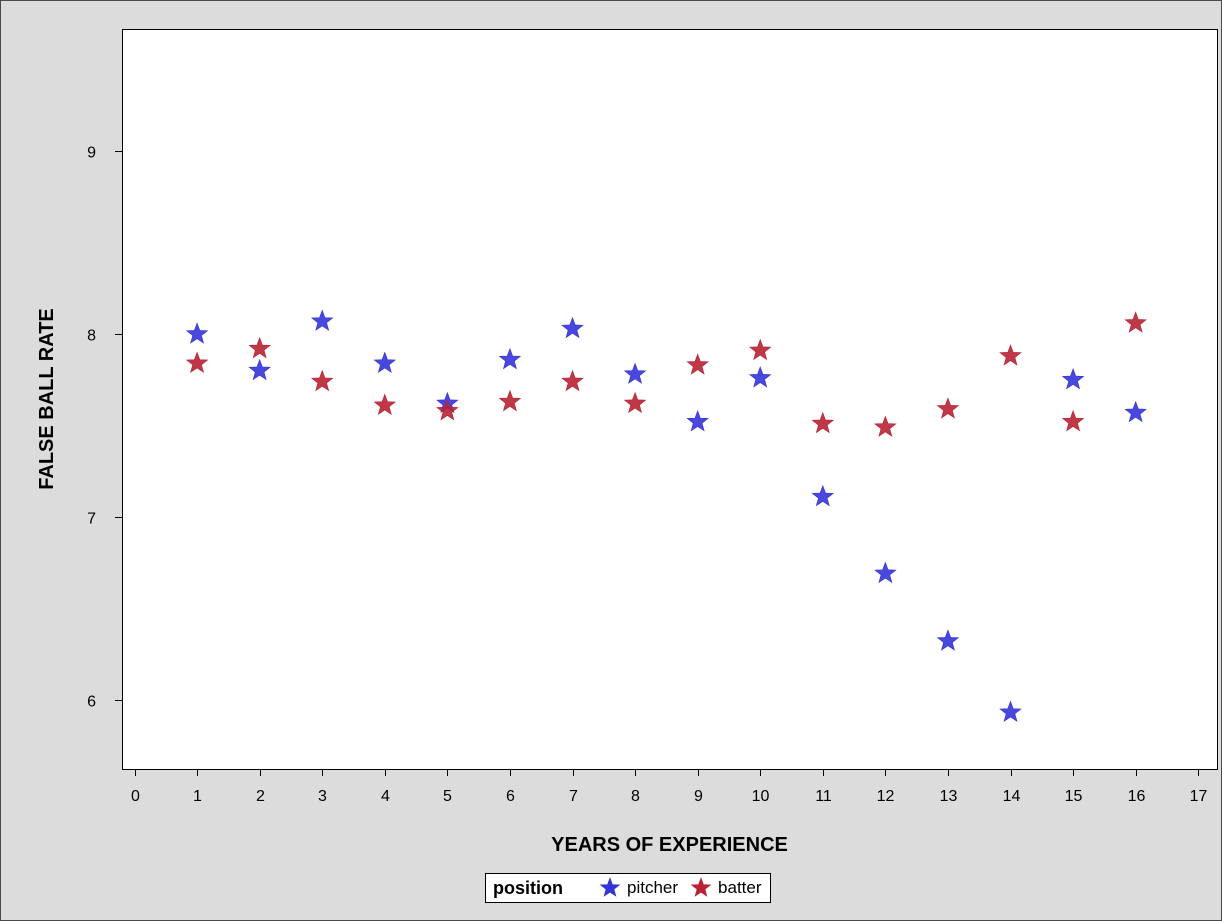 This screenshot has width=1222, height=921. I want to click on legend-title: position, so click(528, 887).